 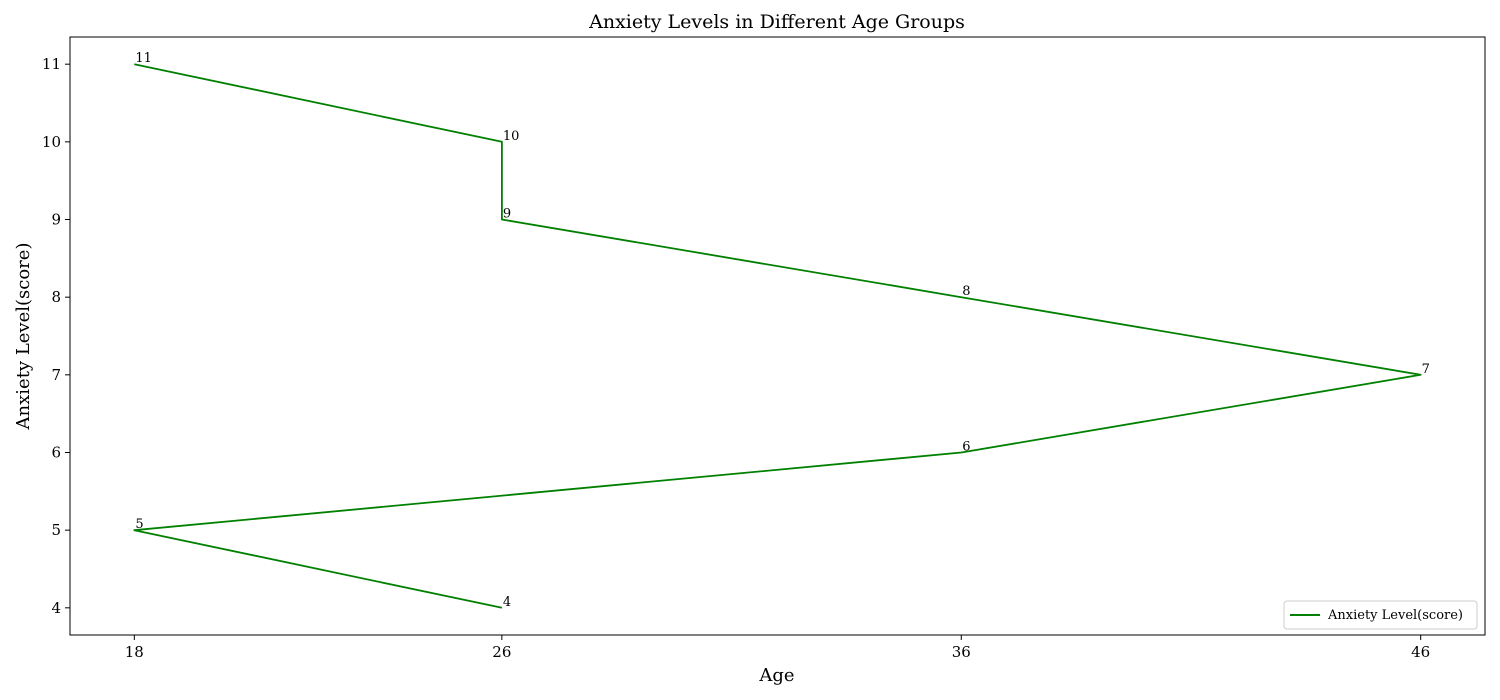 What do you see at coordinates (56, 530) in the screenshot?
I see `y-tick-label: 5` at bounding box center [56, 530].